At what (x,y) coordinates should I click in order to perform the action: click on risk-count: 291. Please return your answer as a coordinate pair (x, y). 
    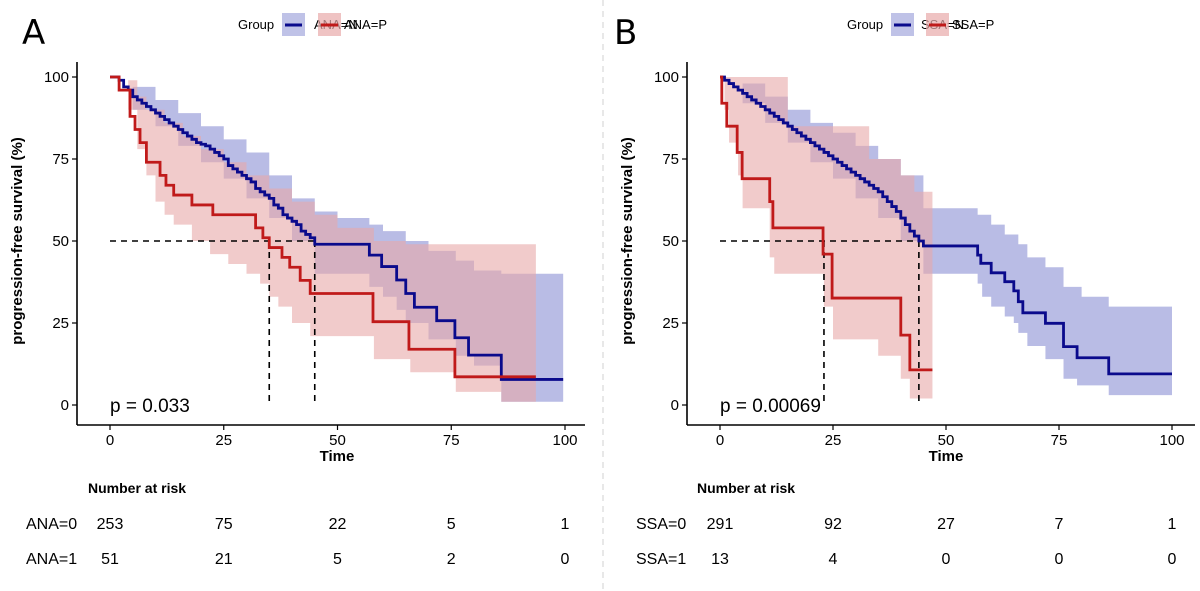
    Looking at the image, I should click on (720, 524).